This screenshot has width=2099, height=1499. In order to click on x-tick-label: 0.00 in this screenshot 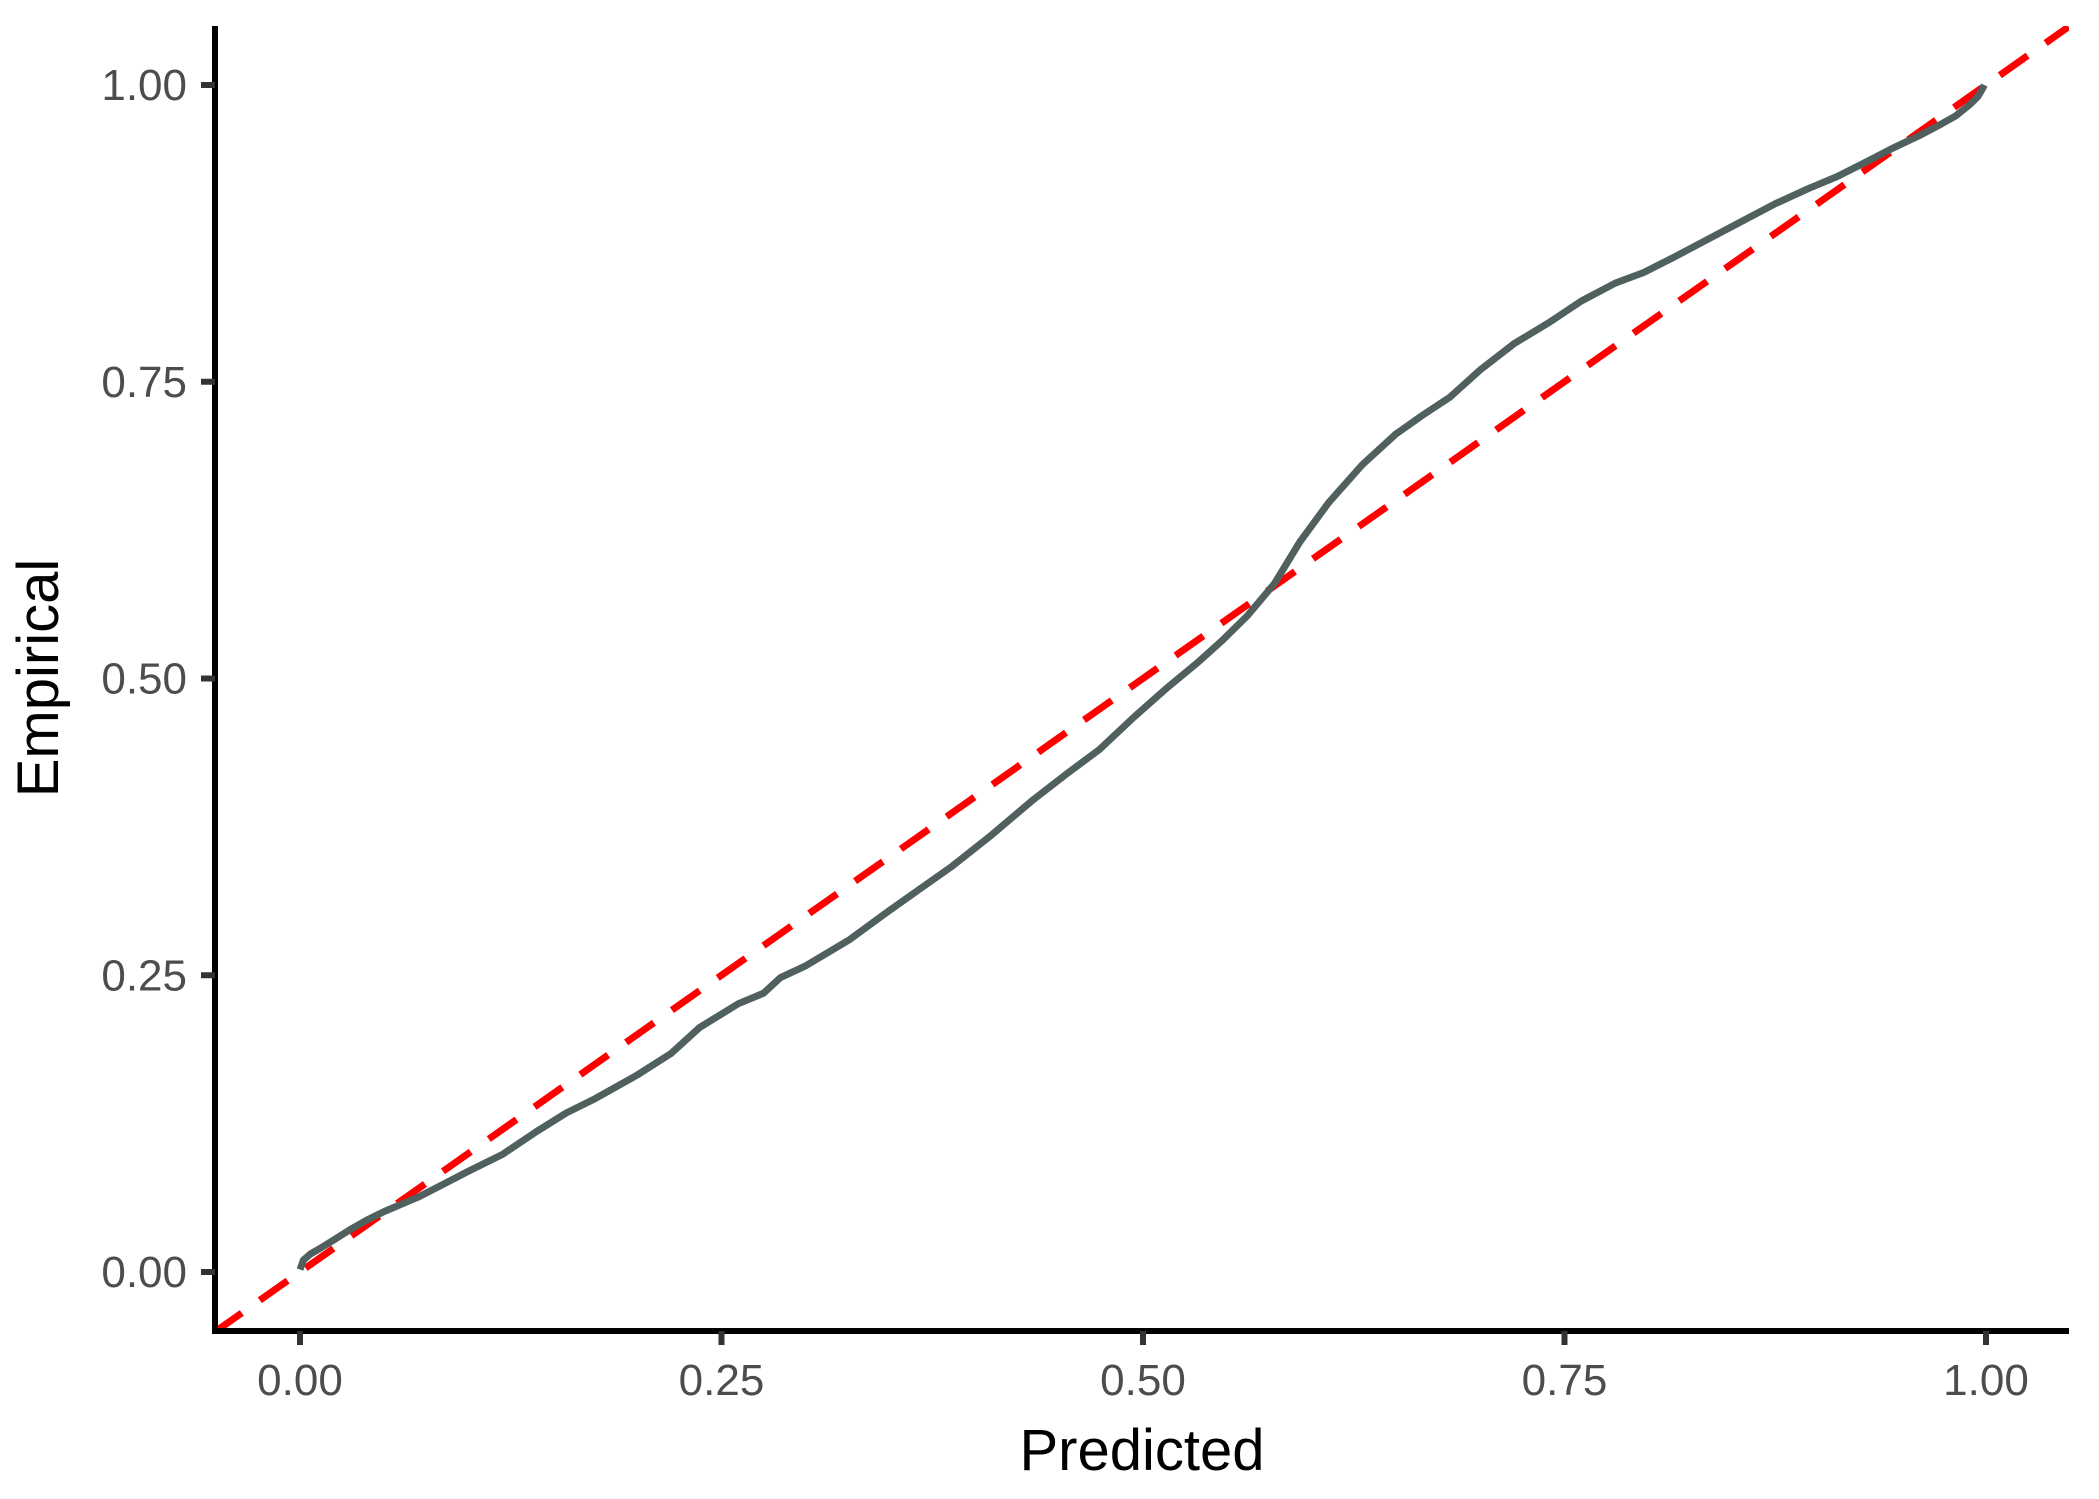, I will do `click(300, 1380)`.